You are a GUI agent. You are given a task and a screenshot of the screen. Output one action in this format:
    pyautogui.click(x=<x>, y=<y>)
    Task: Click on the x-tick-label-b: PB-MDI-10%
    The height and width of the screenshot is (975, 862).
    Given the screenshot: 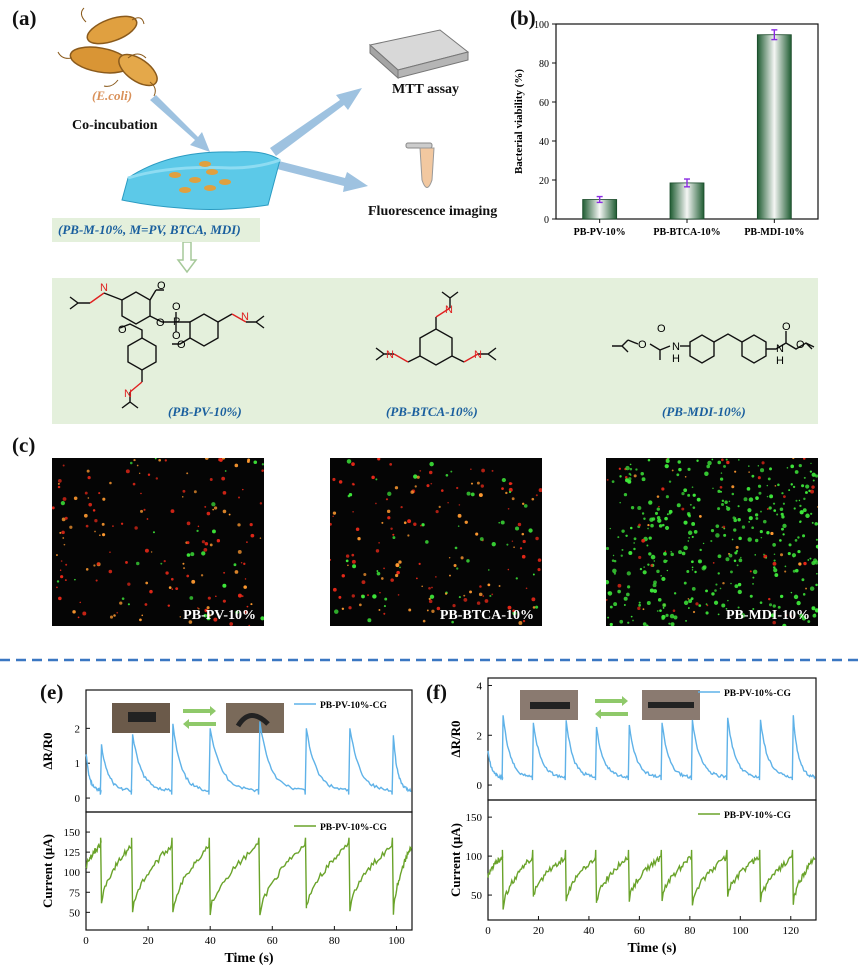 What is the action you would take?
    pyautogui.click(x=774, y=232)
    